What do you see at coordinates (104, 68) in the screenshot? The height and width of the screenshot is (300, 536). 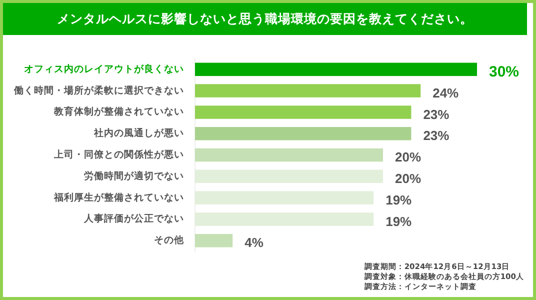 I see `y-tick-label: オフィス内のレイアウトが良くない` at bounding box center [104, 68].